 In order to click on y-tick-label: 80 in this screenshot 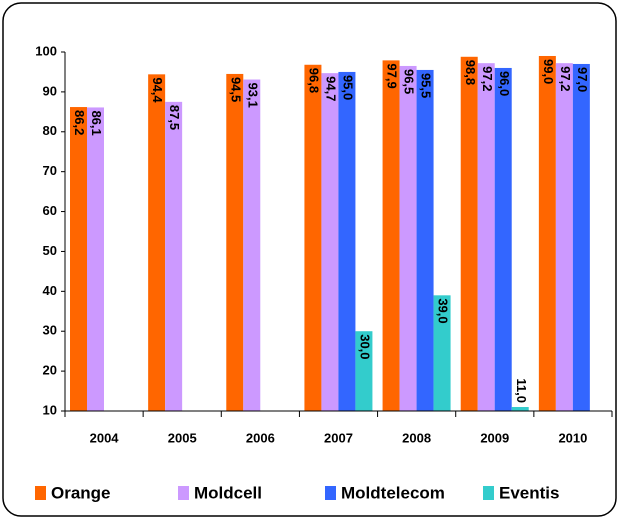, I will do `click(50, 130)`.